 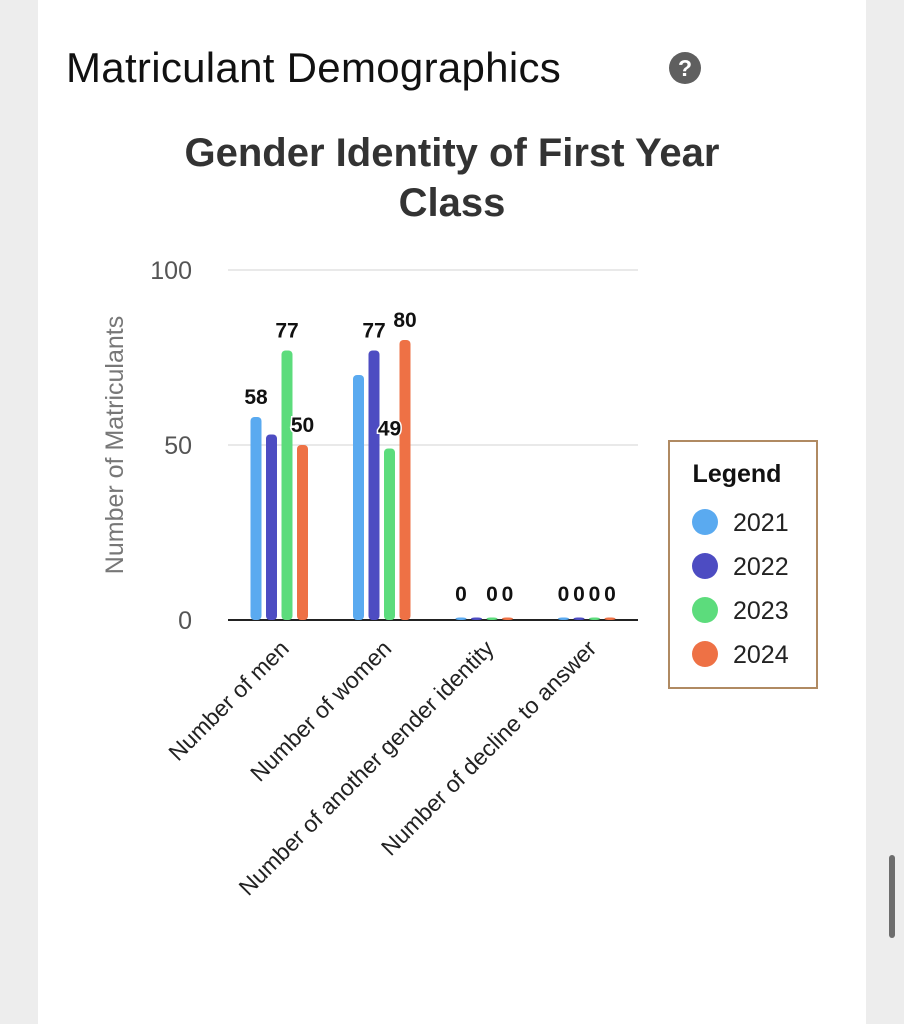 I want to click on y-tick-label: 50, so click(x=178, y=446).